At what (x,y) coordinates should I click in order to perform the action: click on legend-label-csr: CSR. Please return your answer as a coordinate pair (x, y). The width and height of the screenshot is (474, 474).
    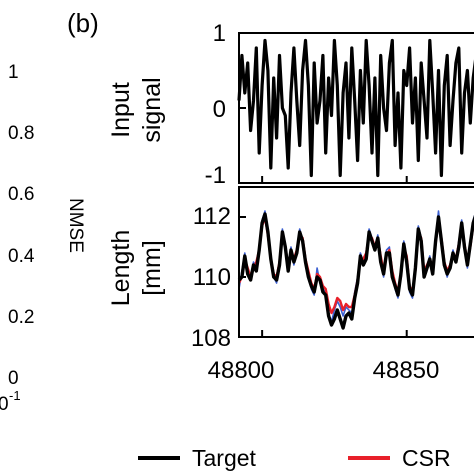
    Looking at the image, I should click on (426, 458).